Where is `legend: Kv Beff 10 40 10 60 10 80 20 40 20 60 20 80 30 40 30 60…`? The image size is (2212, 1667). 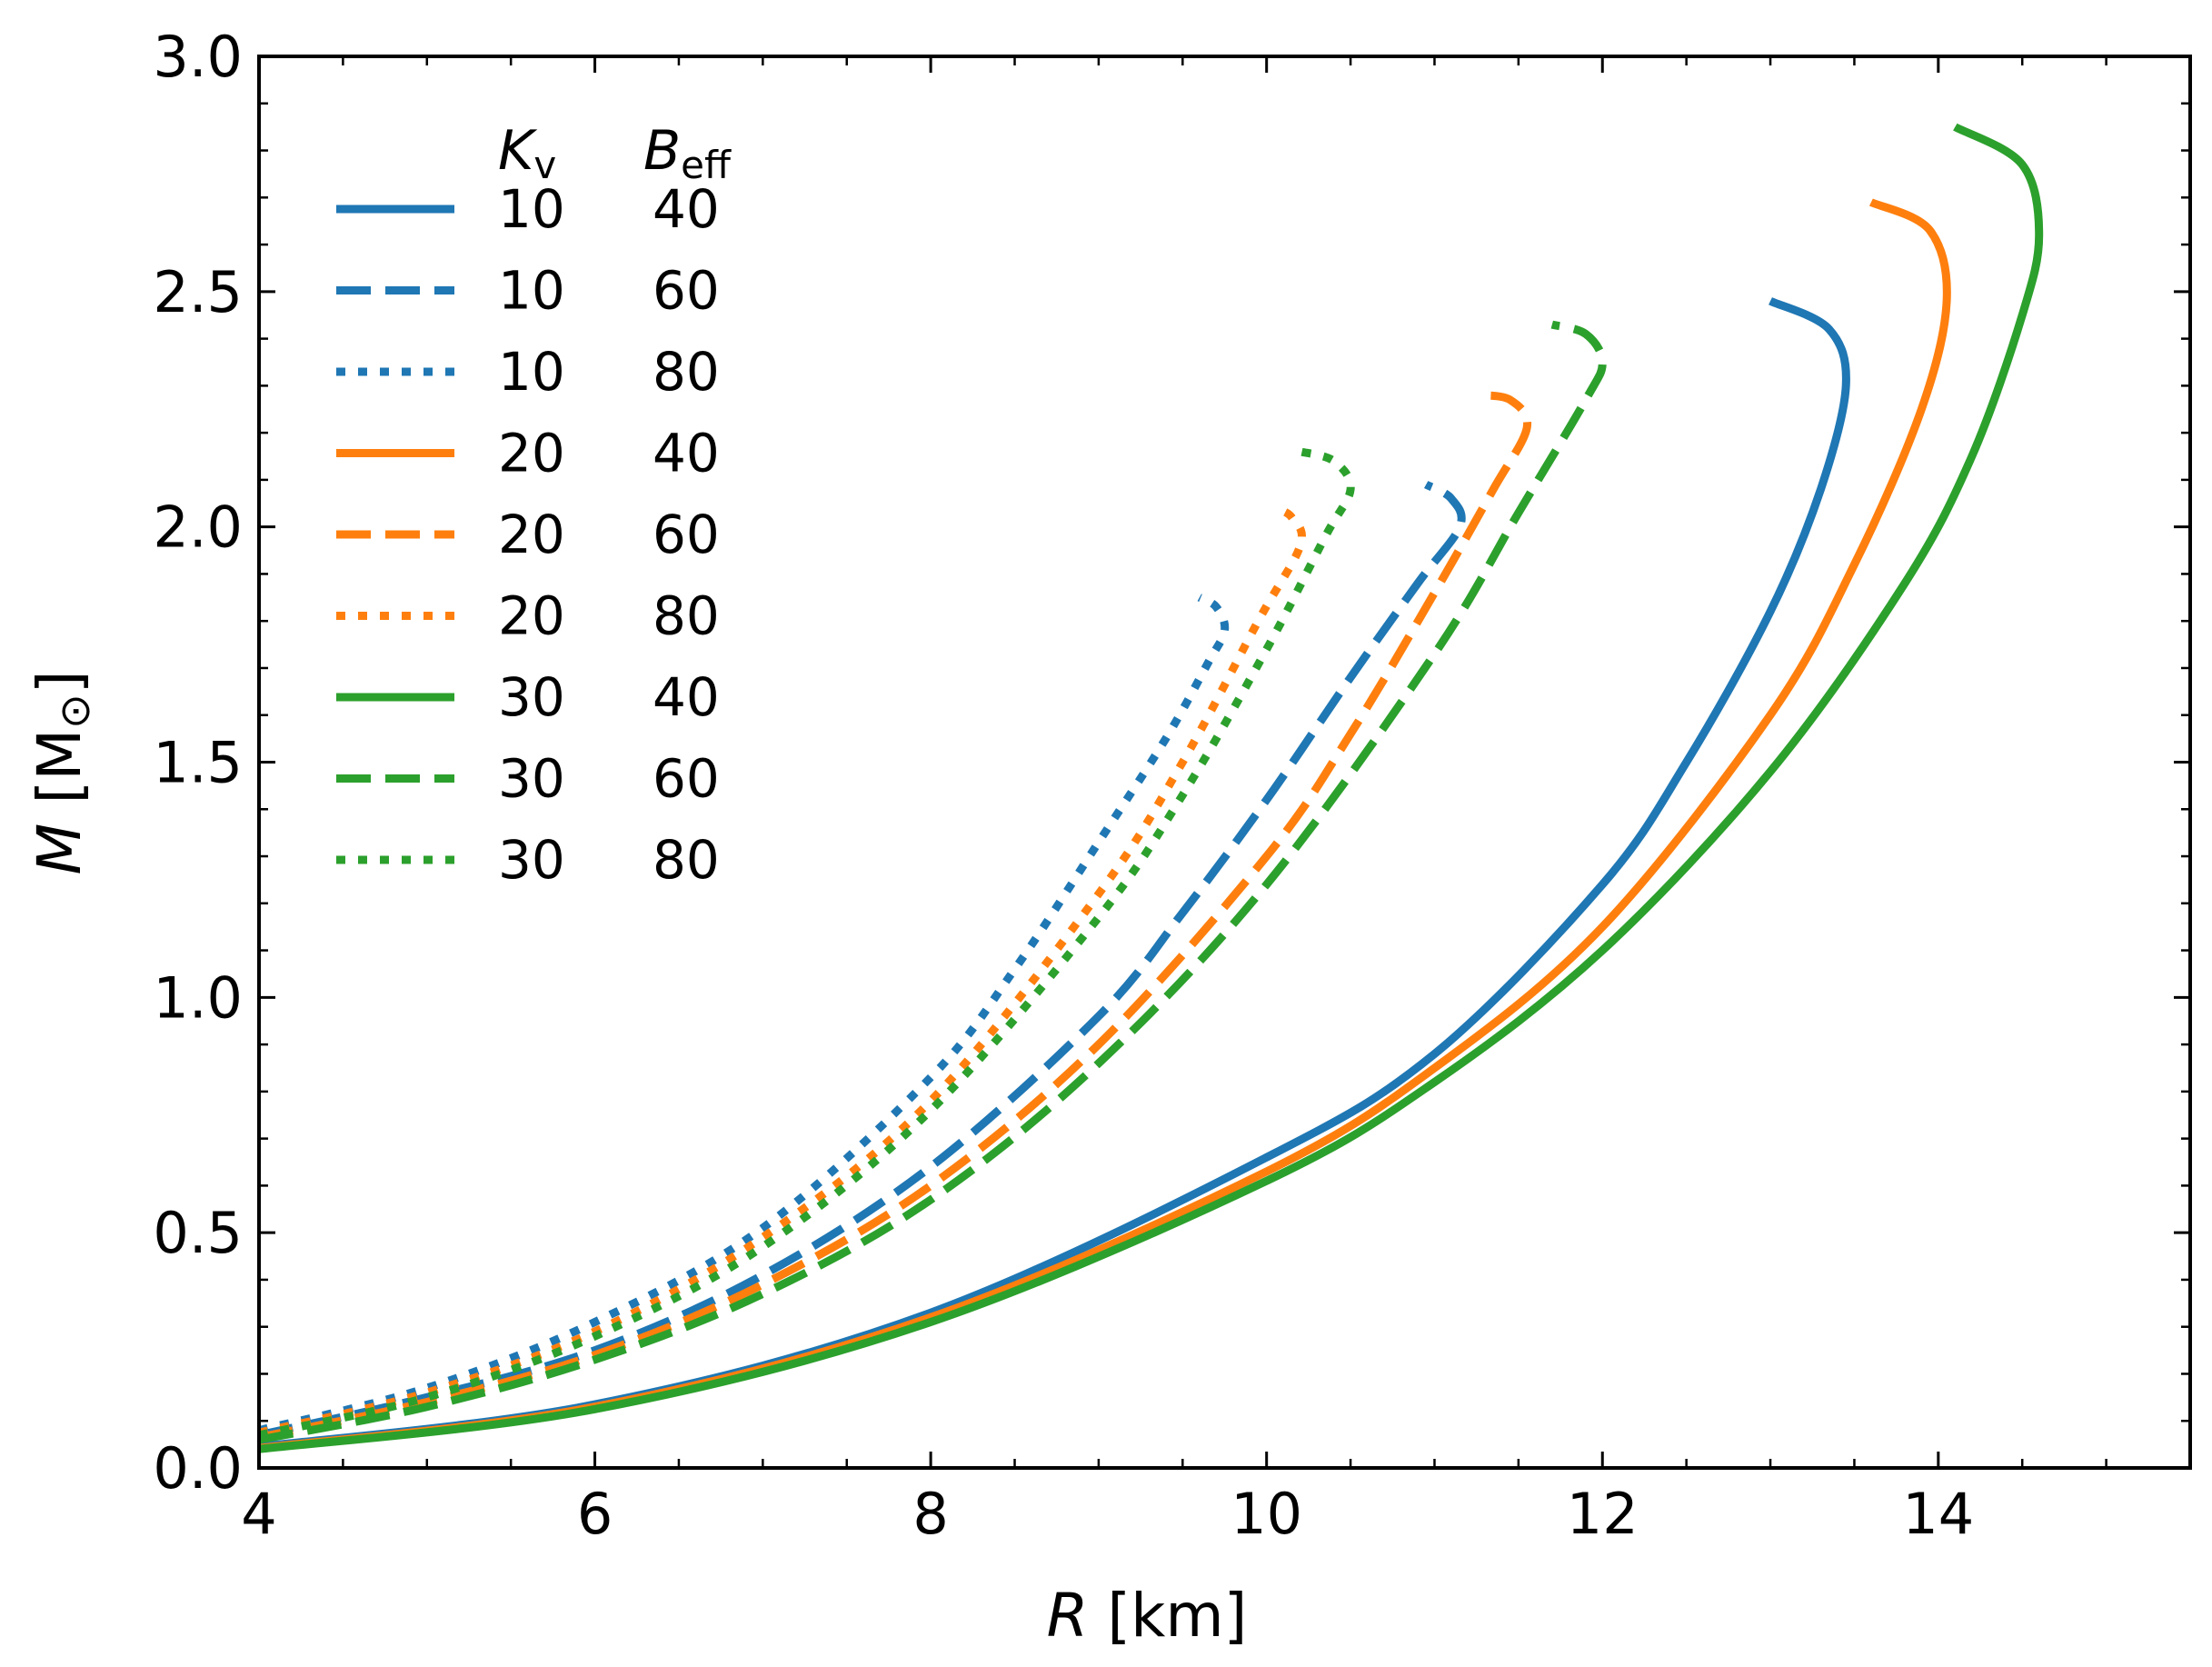
legend: Kv Beff 10 40 10 60 10 80 20 40 20 60 20 80 30 40 30 60… is located at coordinates (534, 505).